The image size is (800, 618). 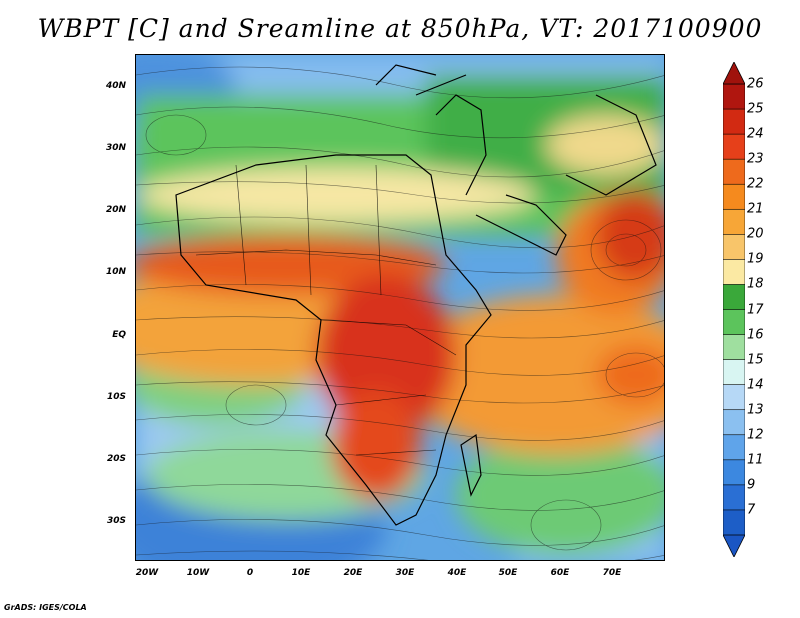 What do you see at coordinates (115, 148) in the screenshot?
I see `lat-label-30n: 30N` at bounding box center [115, 148].